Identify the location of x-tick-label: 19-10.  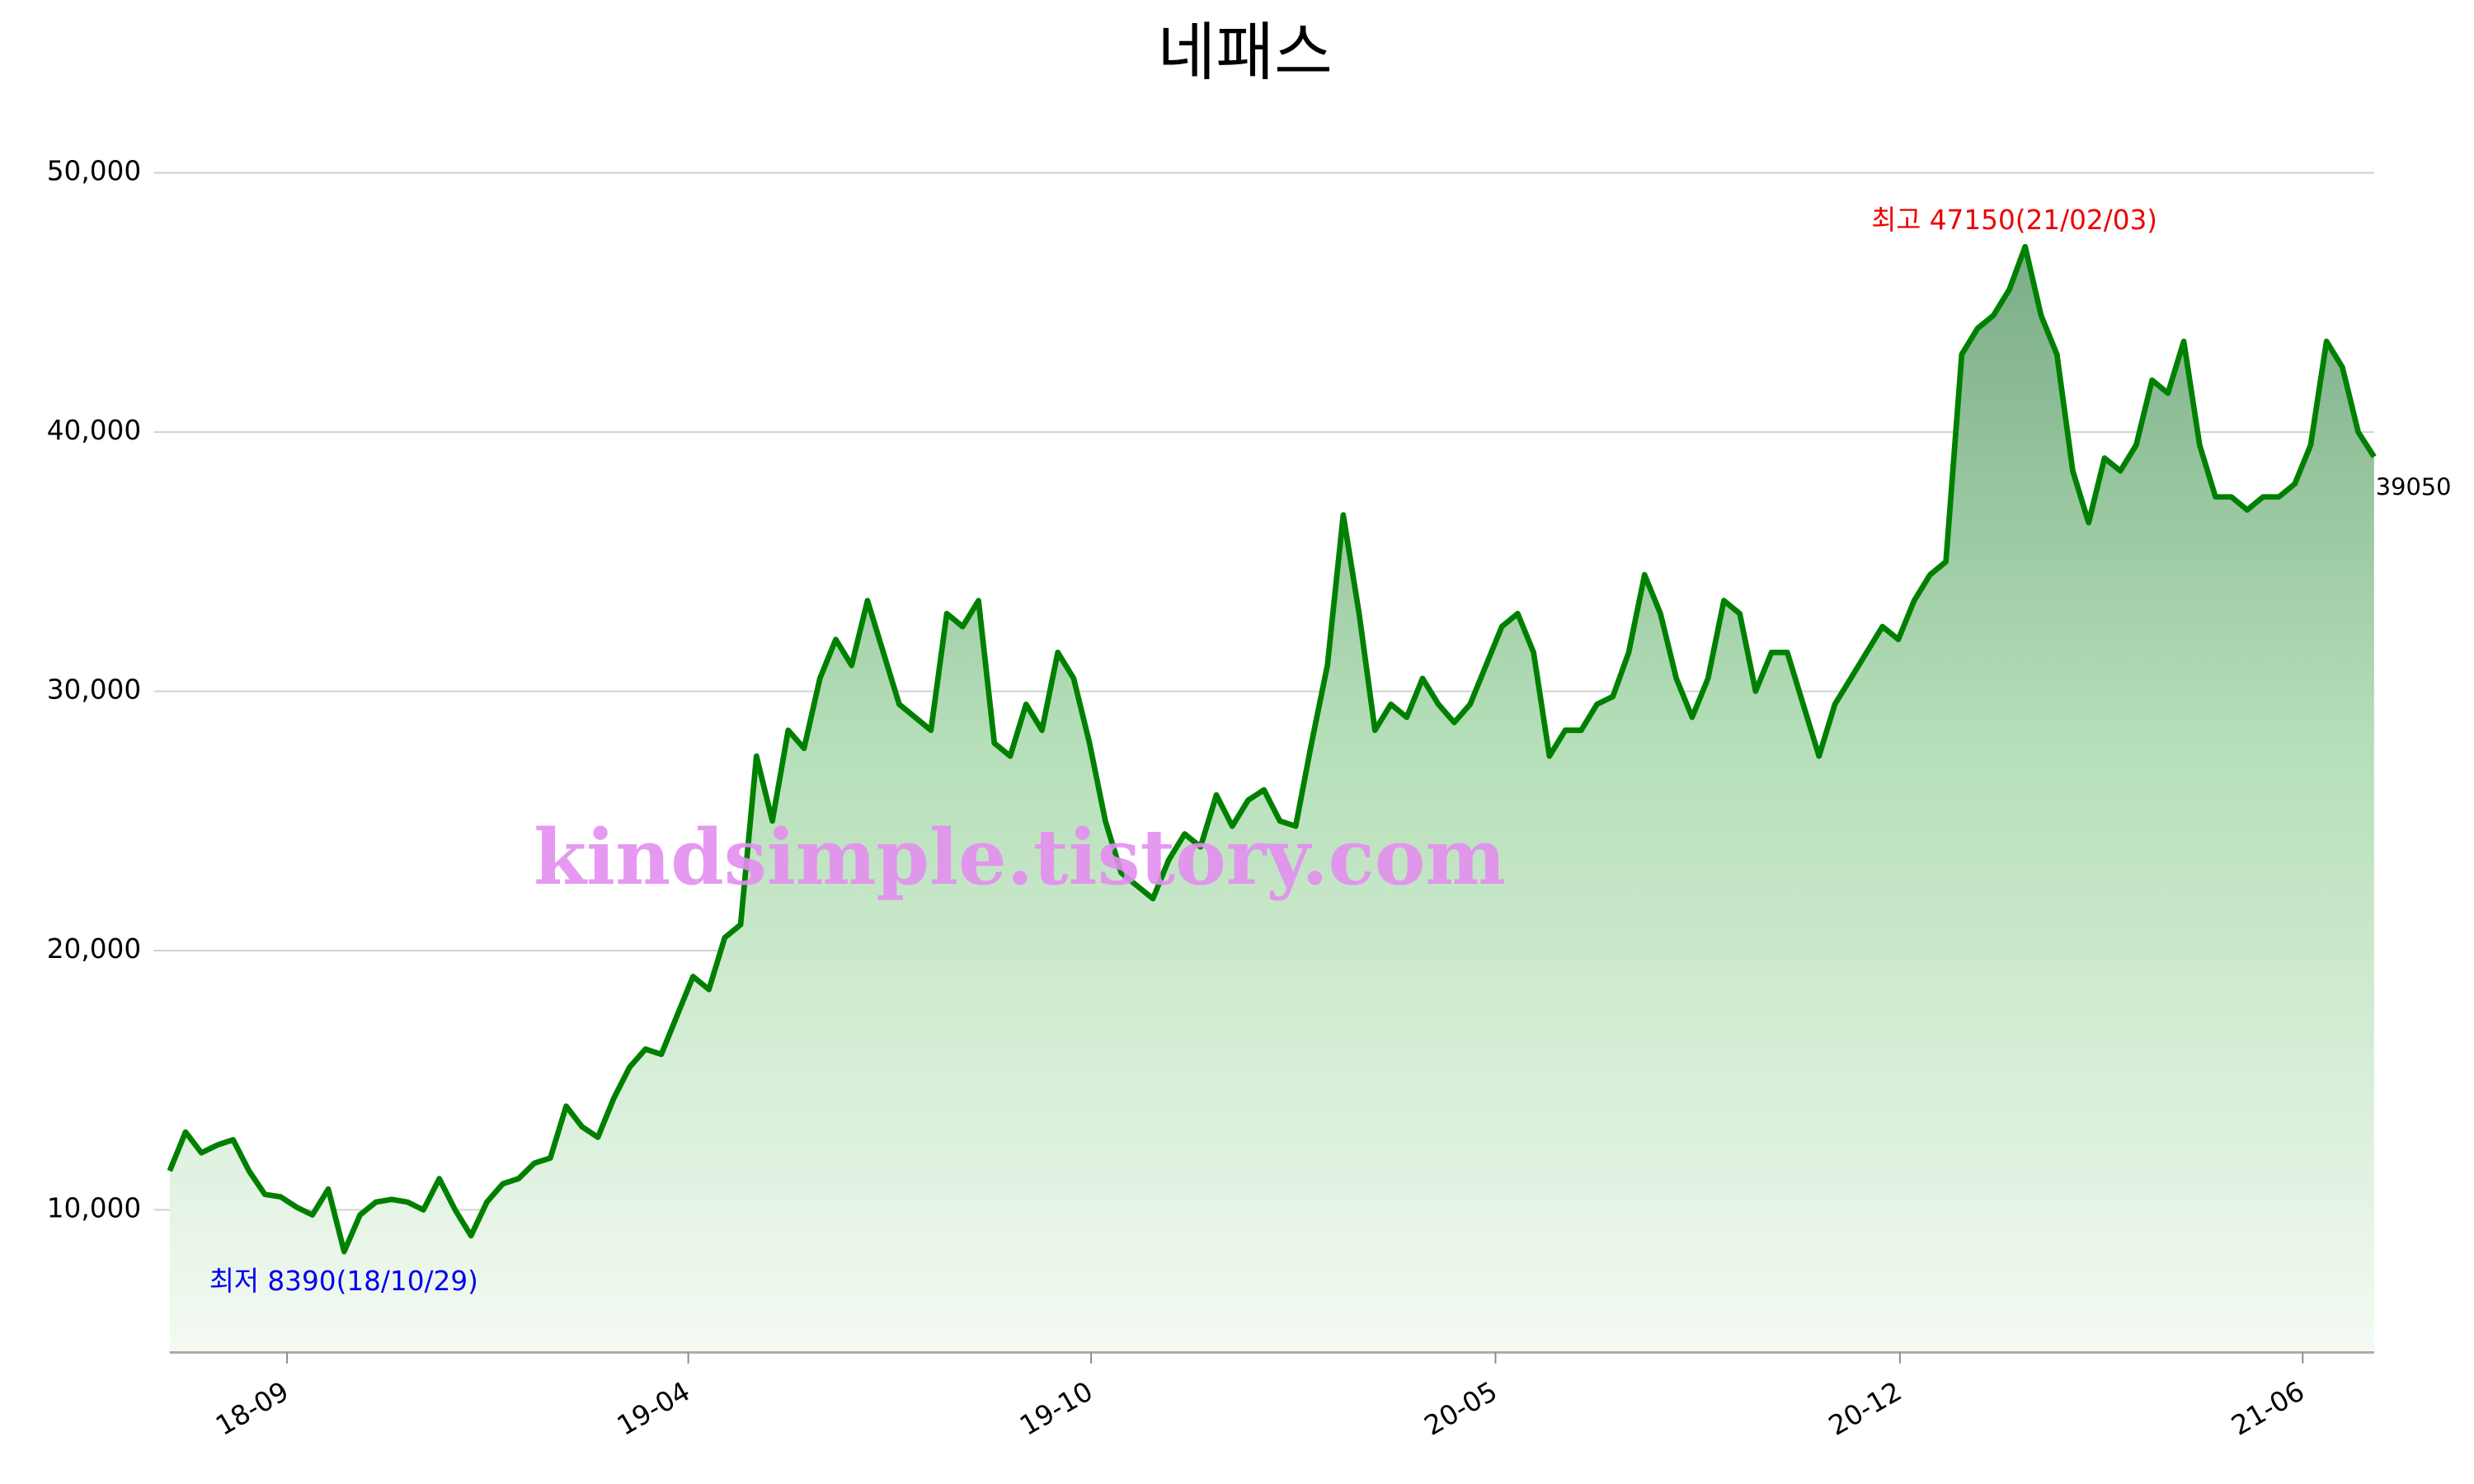
(1056, 1408).